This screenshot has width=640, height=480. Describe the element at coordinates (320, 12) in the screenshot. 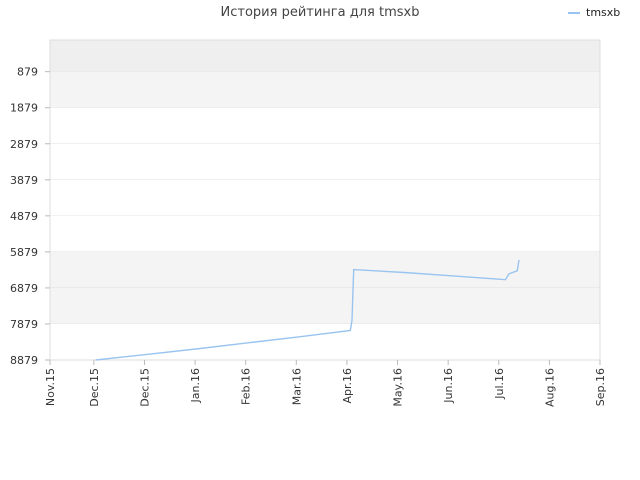

I see `chart-title: История рейтинга для tmsxb` at that location.